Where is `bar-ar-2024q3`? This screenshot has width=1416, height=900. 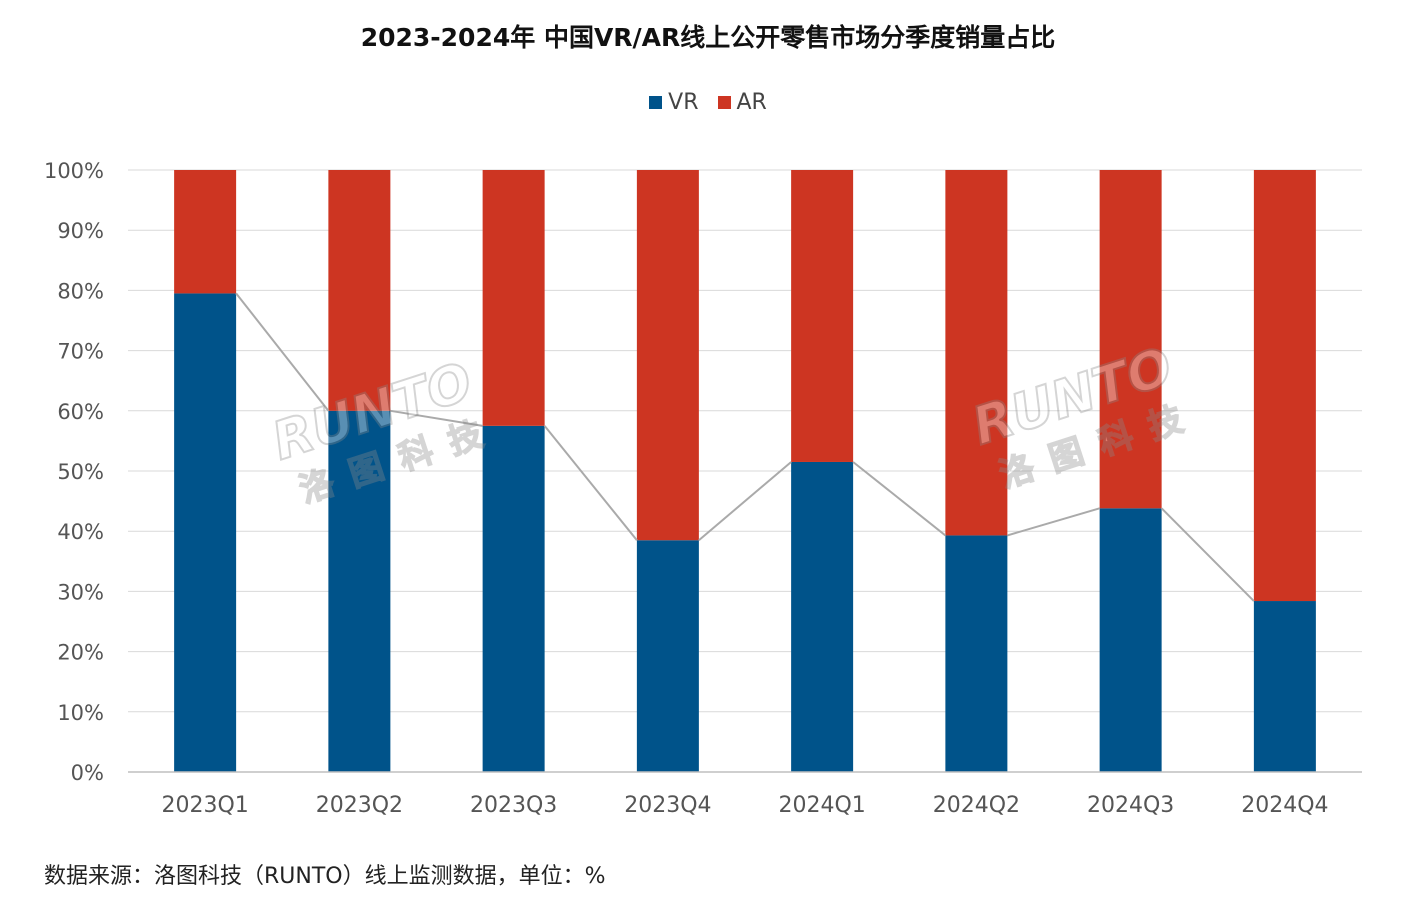 bar-ar-2024q3 is located at coordinates (1130, 339).